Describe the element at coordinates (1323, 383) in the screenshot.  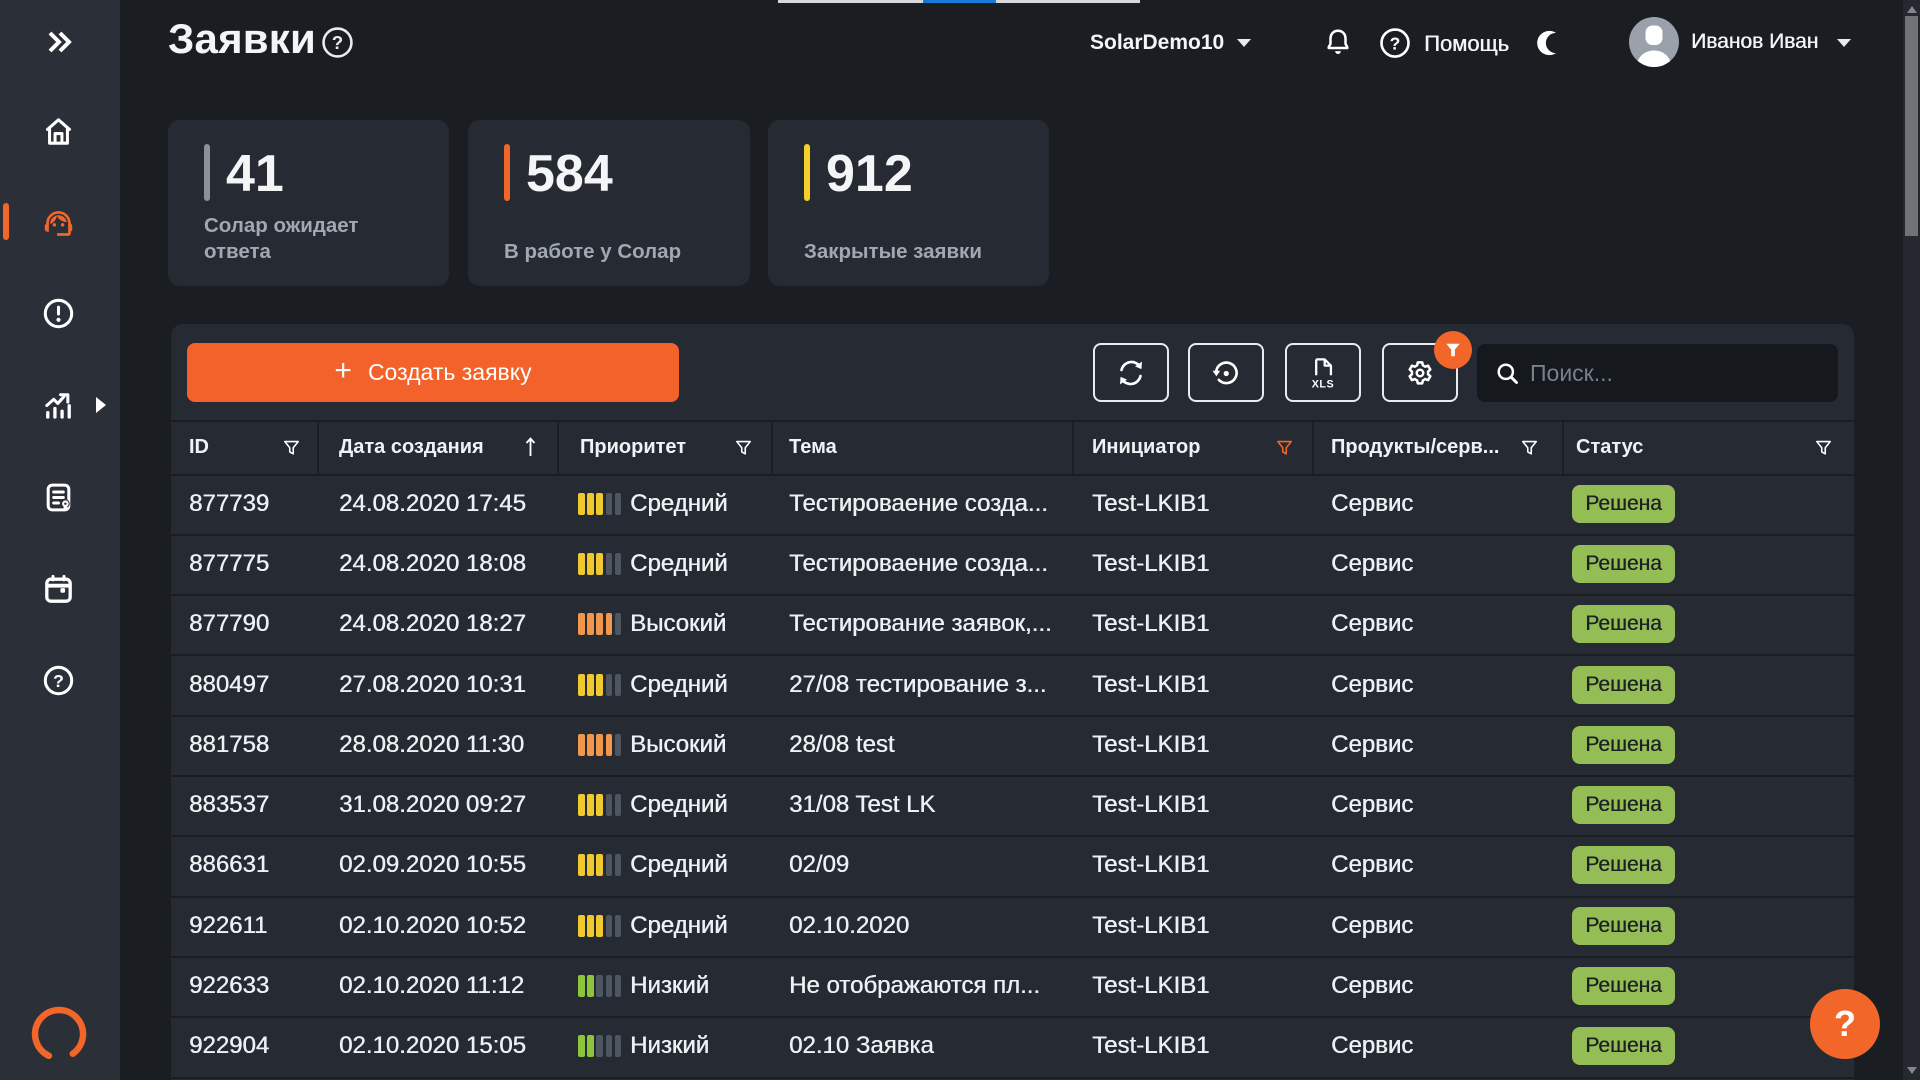
I see `svg-text: XLS` at that location.